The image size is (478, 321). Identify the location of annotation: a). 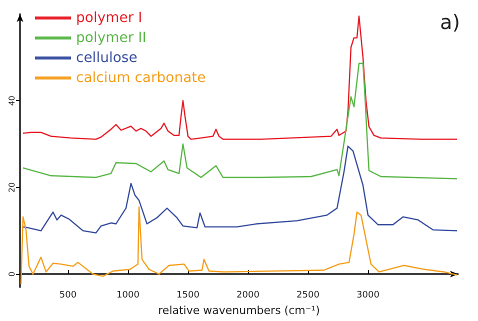
(450, 22).